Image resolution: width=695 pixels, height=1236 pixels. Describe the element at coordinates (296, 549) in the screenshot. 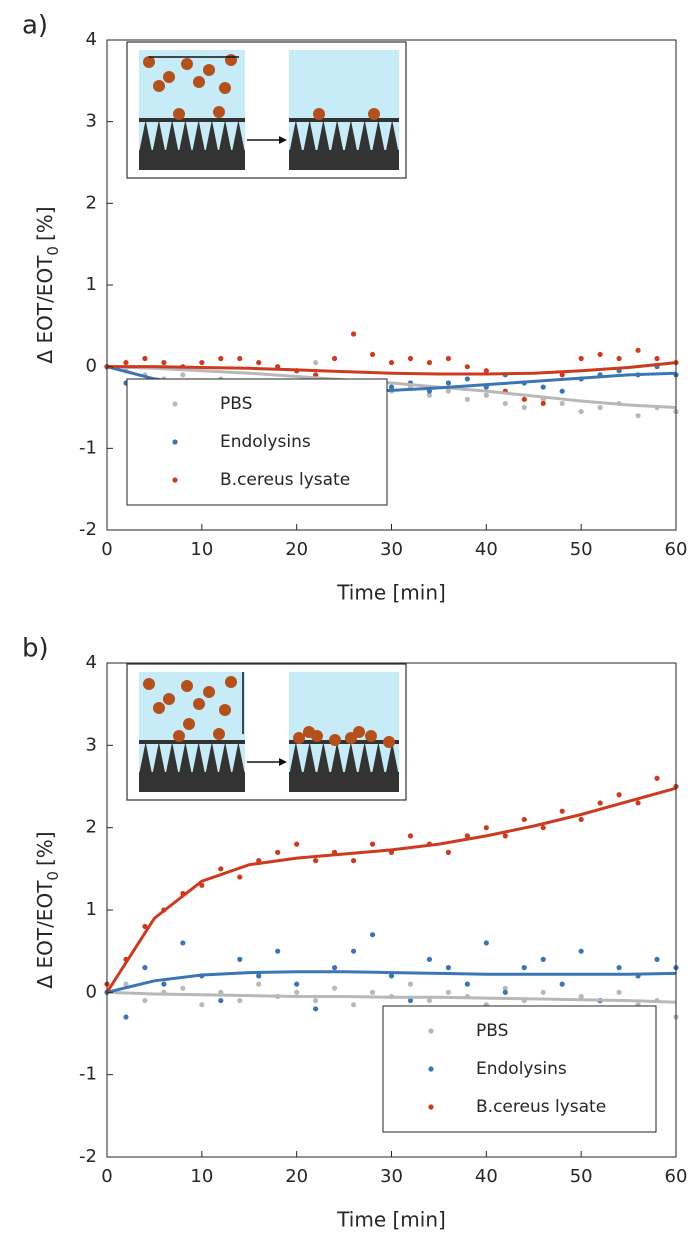

I see `x-tick-label: 20` at that location.